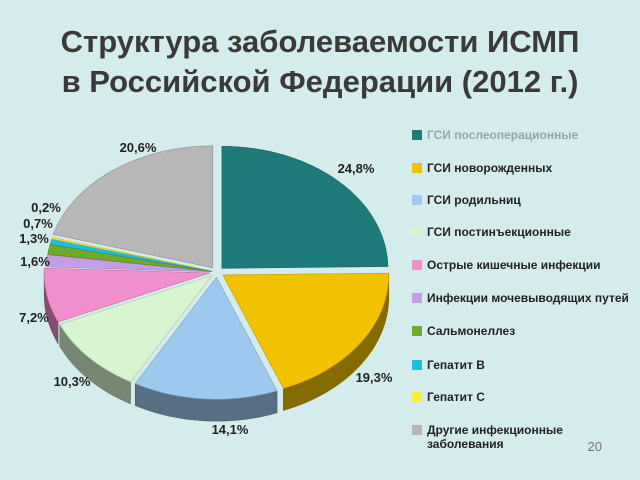 The height and width of the screenshot is (480, 640). What do you see at coordinates (471, 331) in the screenshot?
I see `legend-label: Сальмонеллез` at bounding box center [471, 331].